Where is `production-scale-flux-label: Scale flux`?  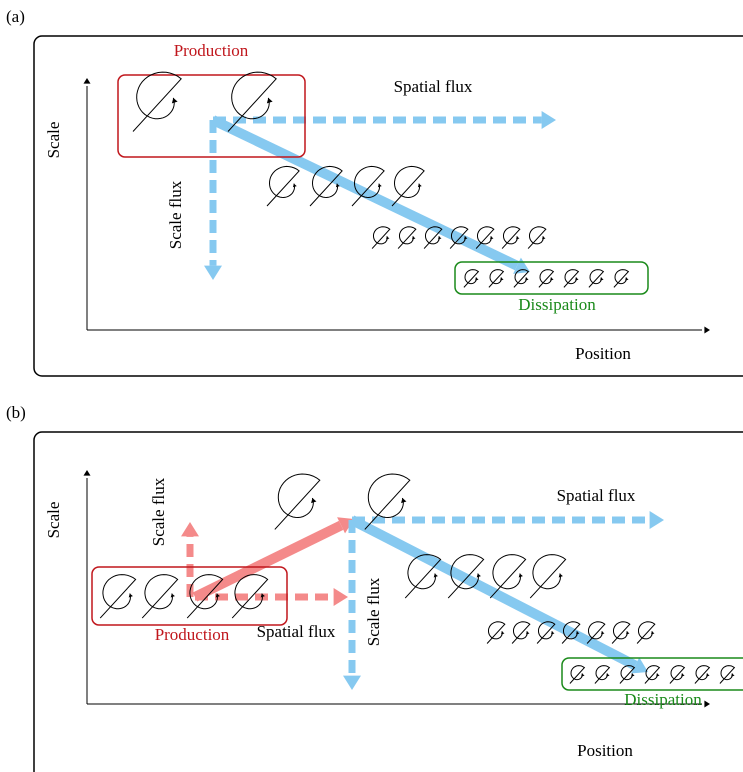 production-scale-flux-label: Scale flux is located at coordinates (158, 511).